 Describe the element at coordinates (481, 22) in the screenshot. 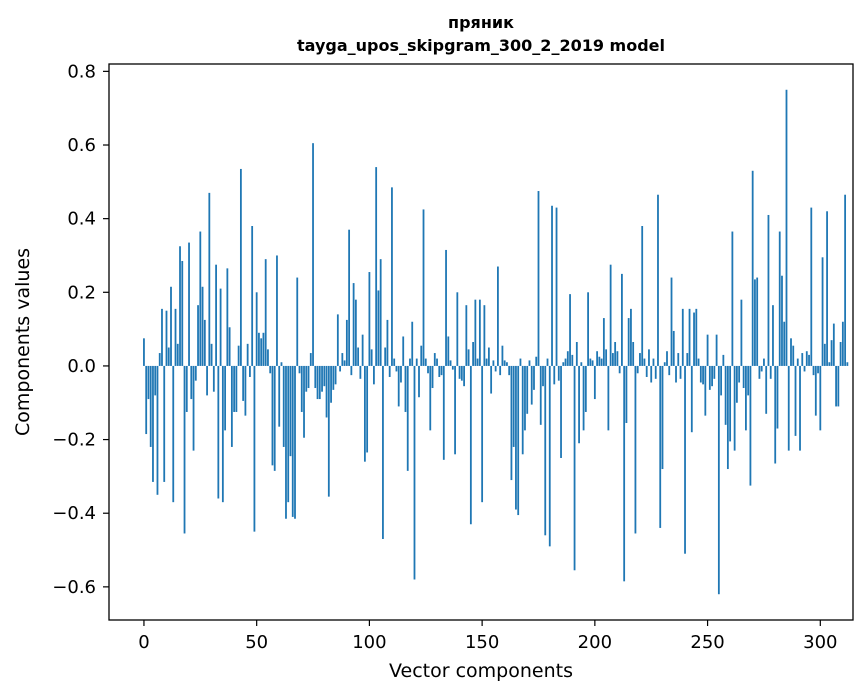

I see `chart-title: пряник` at that location.